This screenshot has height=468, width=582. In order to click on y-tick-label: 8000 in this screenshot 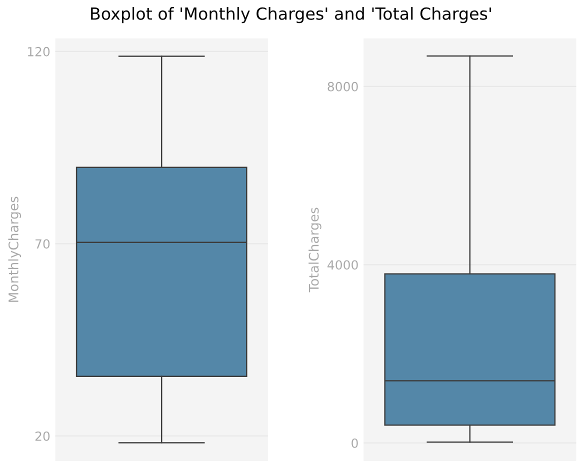, I will do `click(343, 87)`.